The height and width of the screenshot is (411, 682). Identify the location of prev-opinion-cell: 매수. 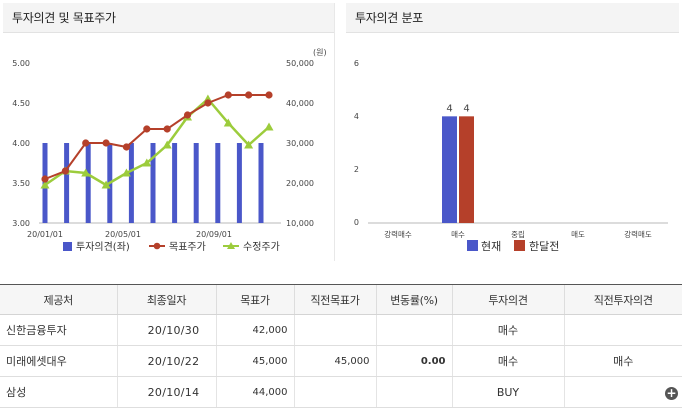
(622, 361).